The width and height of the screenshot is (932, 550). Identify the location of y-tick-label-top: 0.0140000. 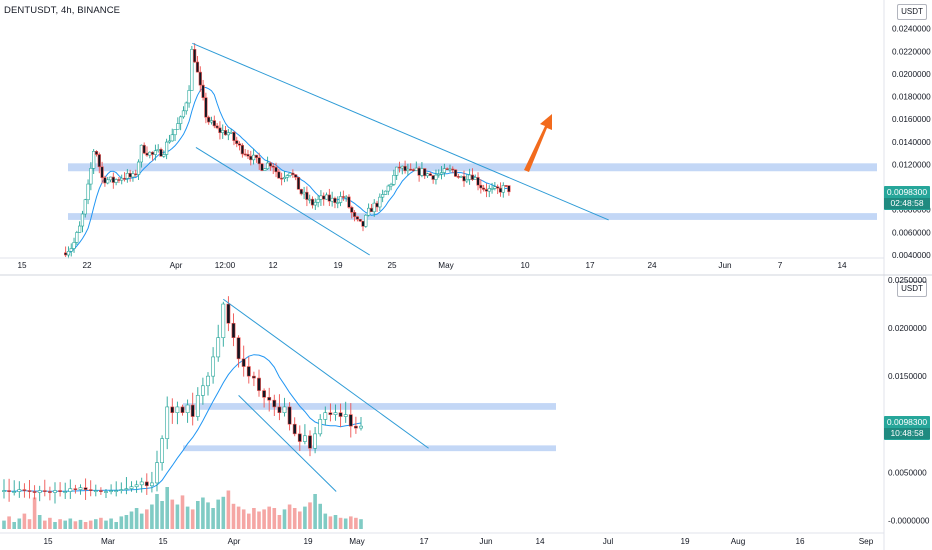
(911, 142).